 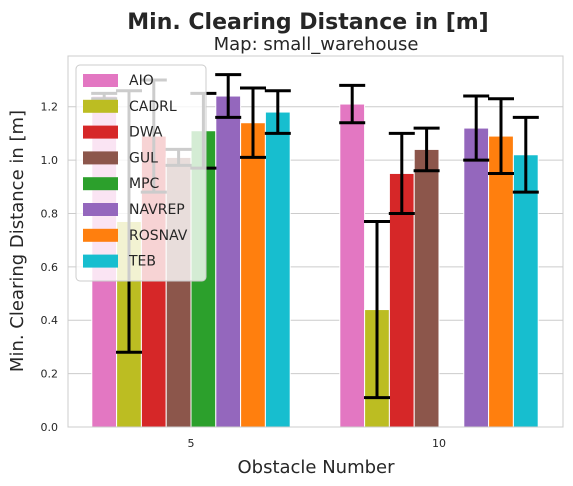 I want to click on legend: AIO CADRL DWA GUL MPC NAVREP ROSNAV TEB, so click(x=141, y=173).